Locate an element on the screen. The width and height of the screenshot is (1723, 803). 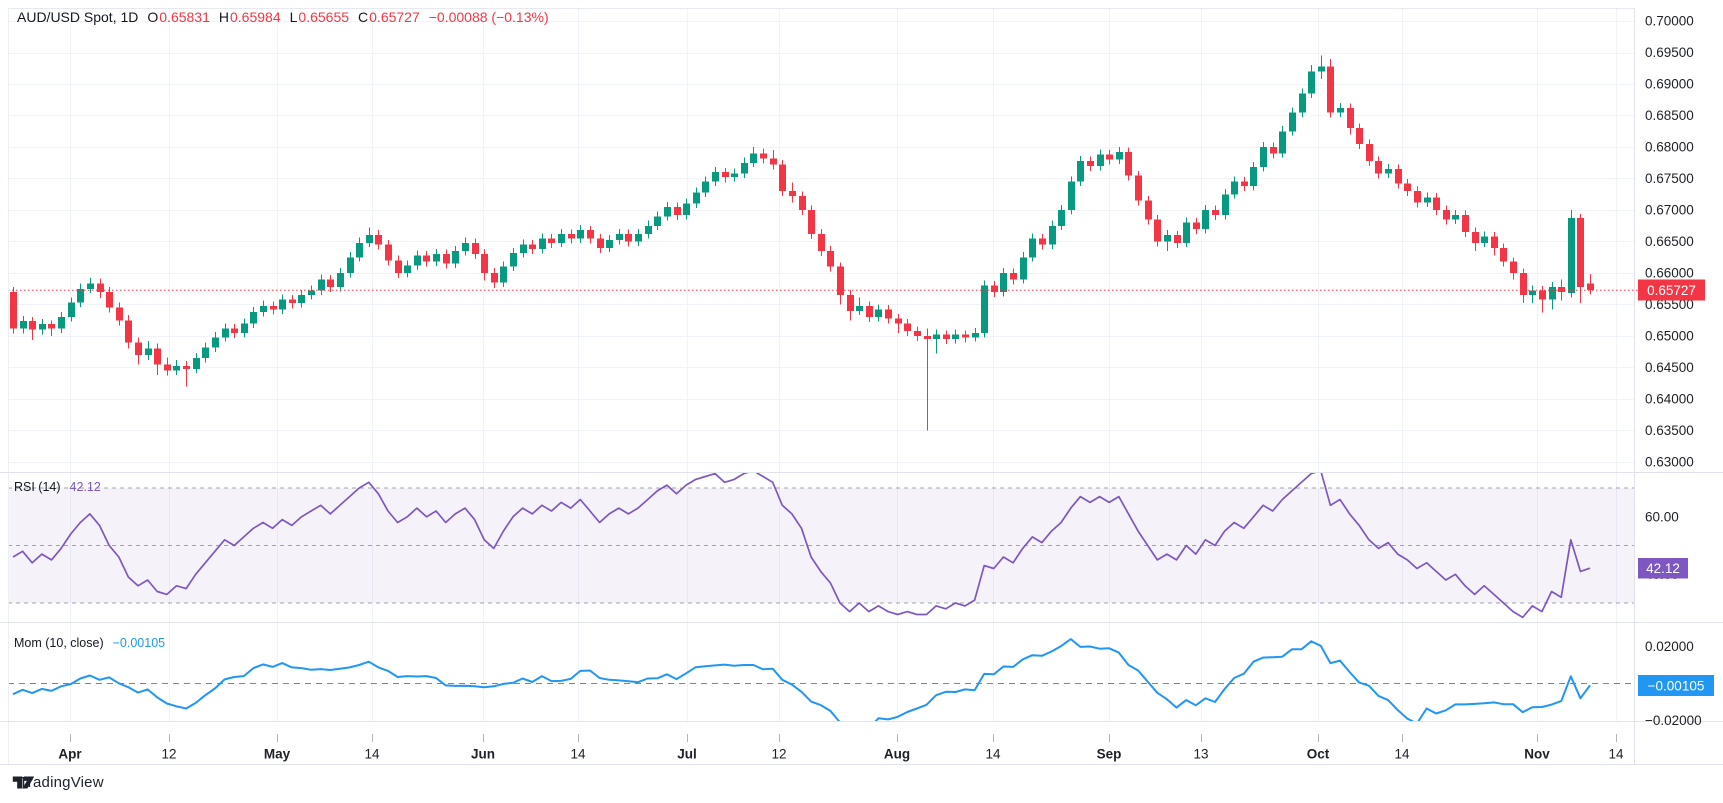
price-axis-label: 0.68000 is located at coordinates (1669, 147).